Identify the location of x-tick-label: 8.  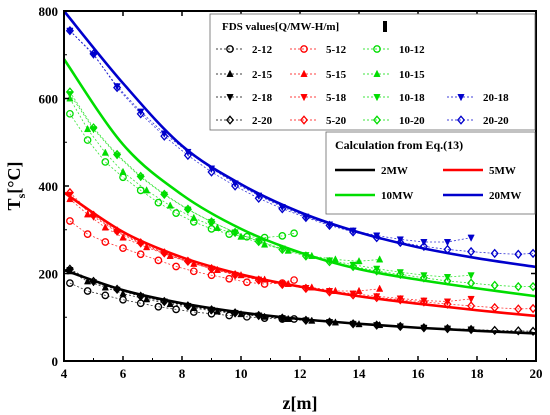
(182, 373).